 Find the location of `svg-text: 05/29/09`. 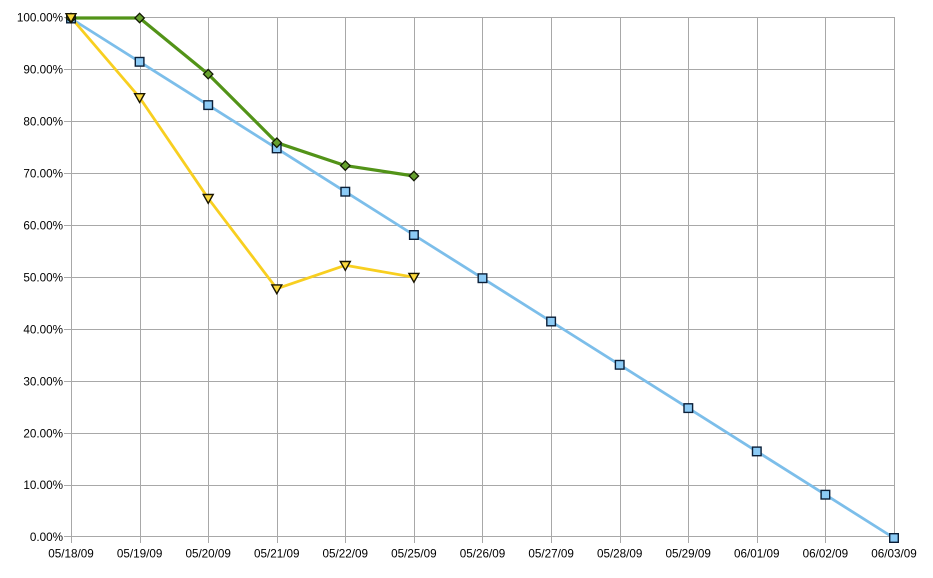

svg-text: 05/29/09 is located at coordinates (688, 554).